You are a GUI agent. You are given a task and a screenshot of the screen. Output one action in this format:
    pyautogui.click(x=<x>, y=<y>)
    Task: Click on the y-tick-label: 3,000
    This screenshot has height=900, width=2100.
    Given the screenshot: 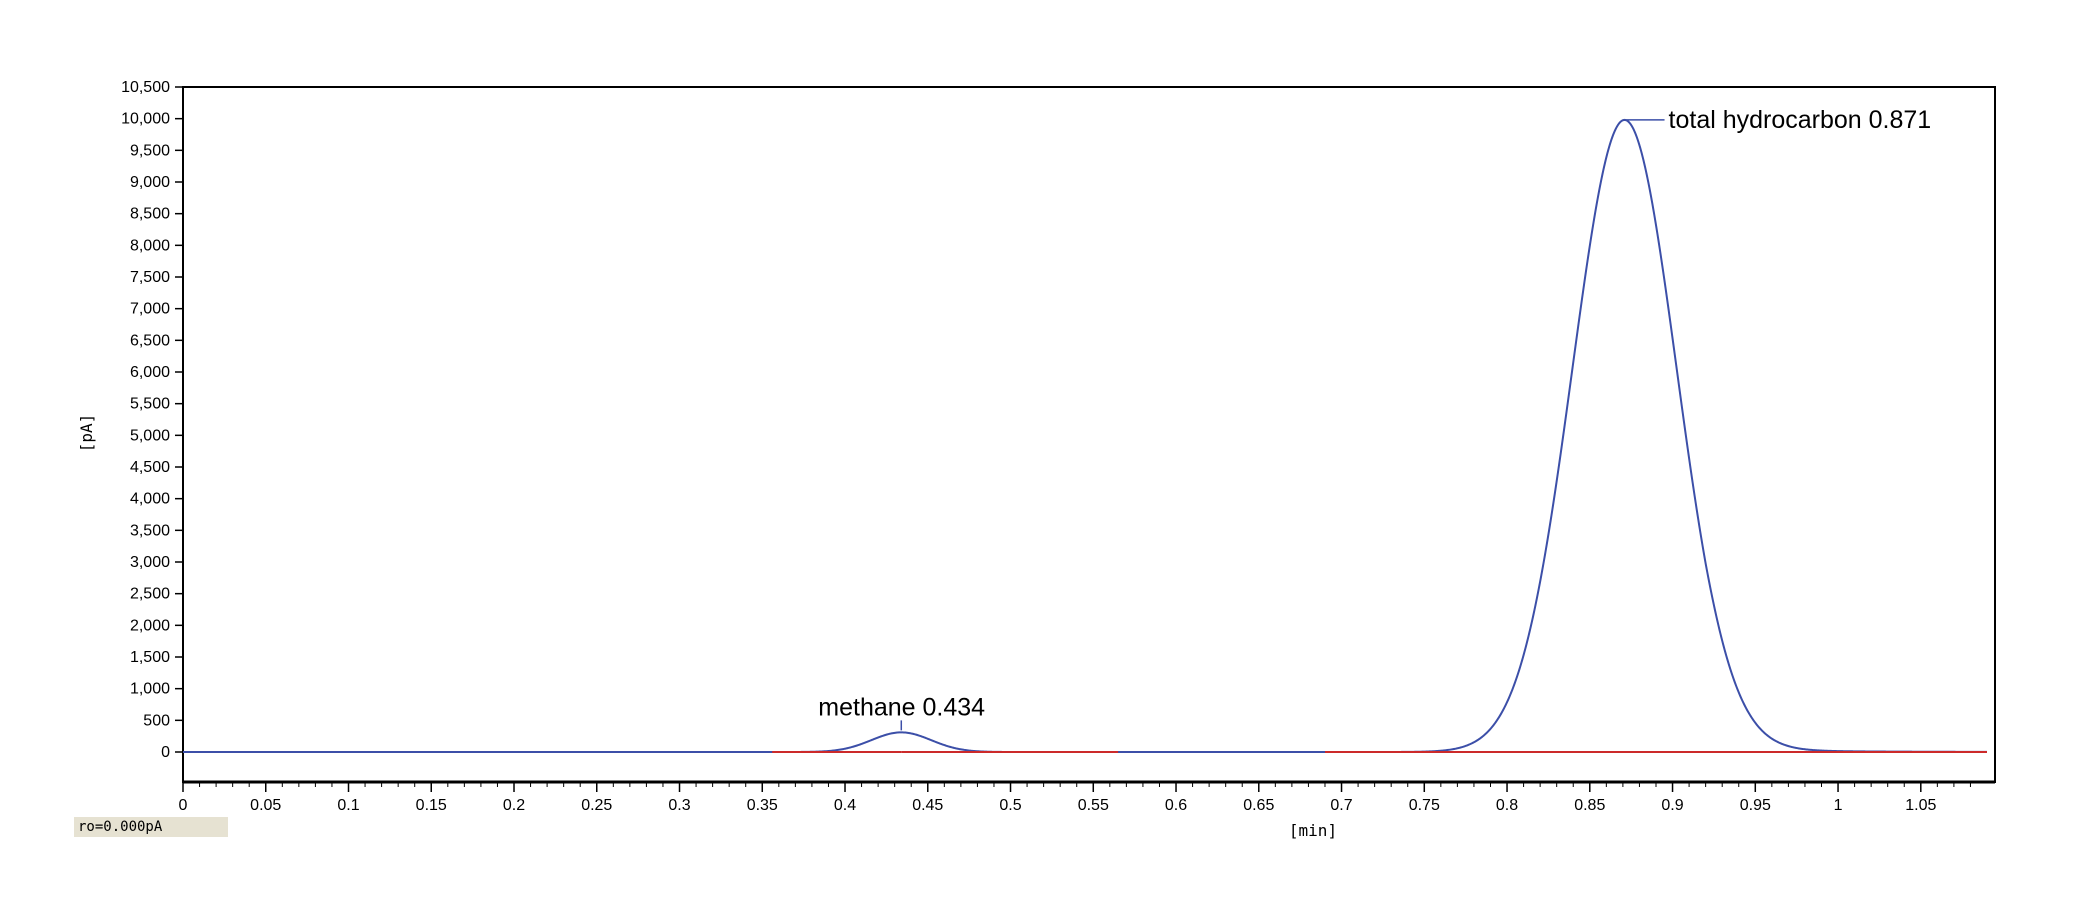 What is the action you would take?
    pyautogui.click(x=150, y=562)
    